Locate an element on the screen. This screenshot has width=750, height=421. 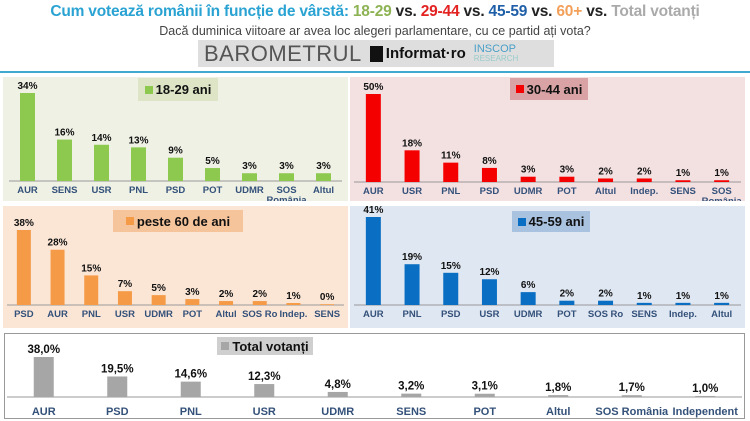
informat-icon is located at coordinates (376, 53).